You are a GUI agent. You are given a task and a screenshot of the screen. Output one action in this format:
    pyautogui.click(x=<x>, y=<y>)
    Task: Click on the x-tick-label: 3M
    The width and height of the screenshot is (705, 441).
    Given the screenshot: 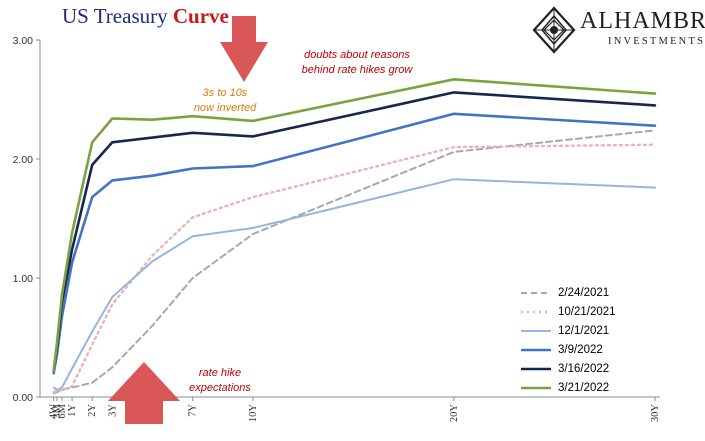 What is the action you would take?
    pyautogui.click(x=57, y=410)
    